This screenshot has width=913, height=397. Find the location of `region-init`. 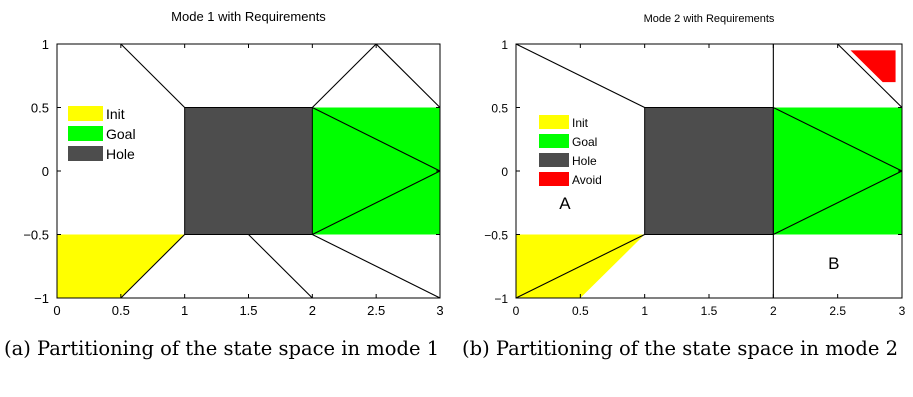

region-init is located at coordinates (121, 266).